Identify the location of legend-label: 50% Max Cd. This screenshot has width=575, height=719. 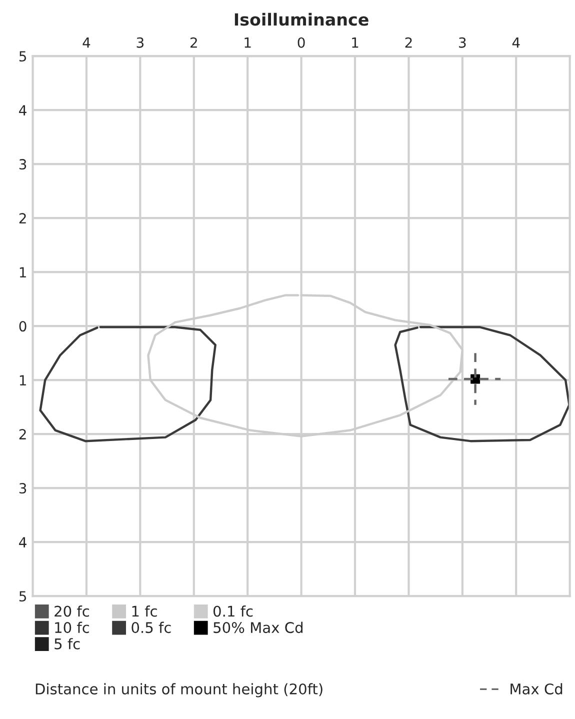
(258, 628).